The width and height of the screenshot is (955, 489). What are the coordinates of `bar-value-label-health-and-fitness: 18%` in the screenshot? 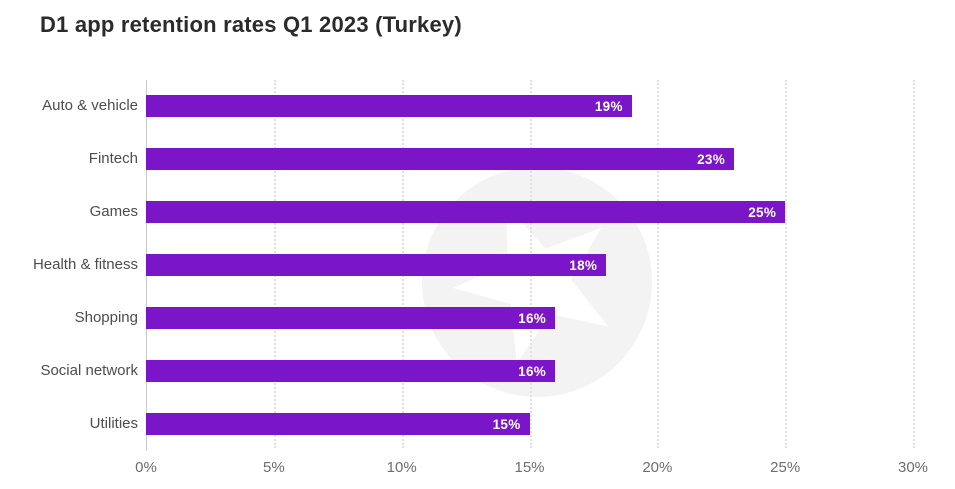 It's located at (583, 265).